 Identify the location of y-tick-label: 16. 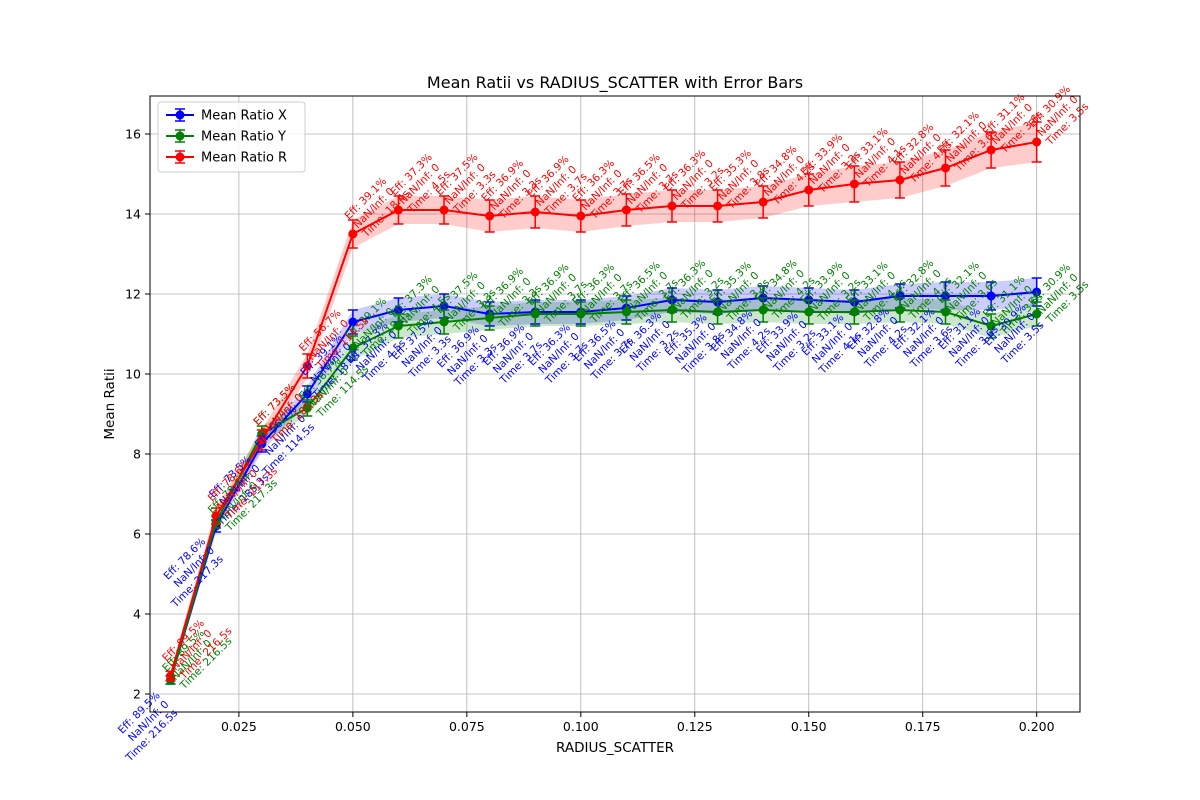
(133, 134).